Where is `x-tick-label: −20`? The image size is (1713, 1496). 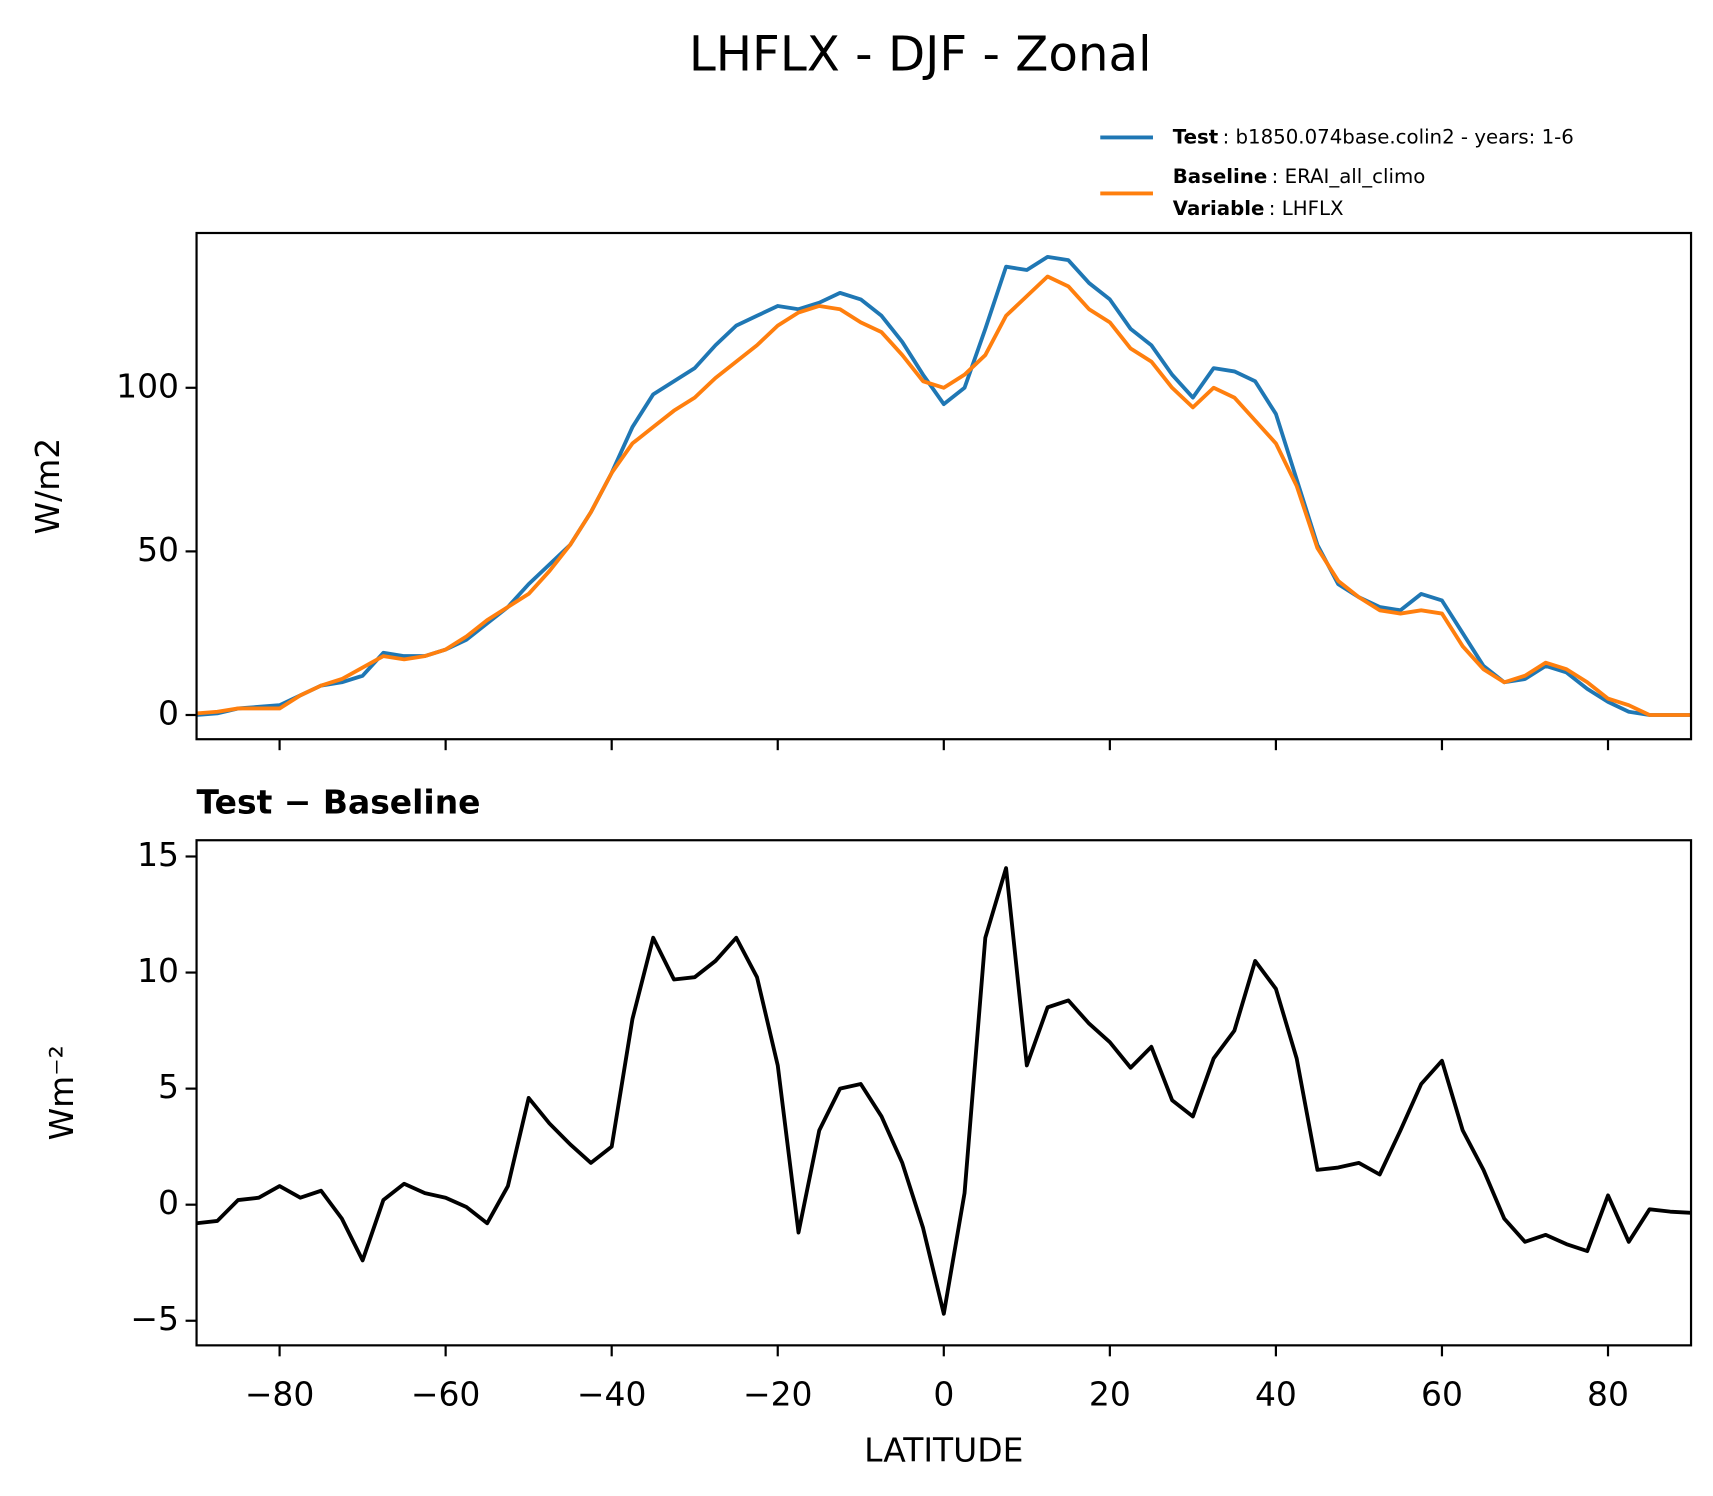
x-tick-label: −20 is located at coordinates (778, 1393).